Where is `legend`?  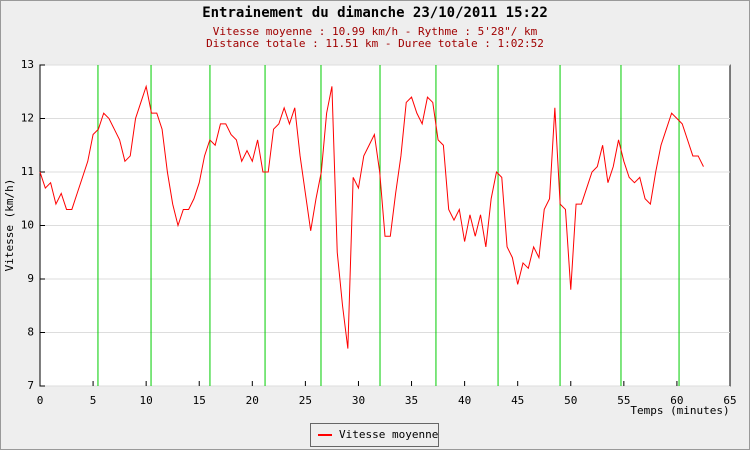 legend is located at coordinates (374, 435).